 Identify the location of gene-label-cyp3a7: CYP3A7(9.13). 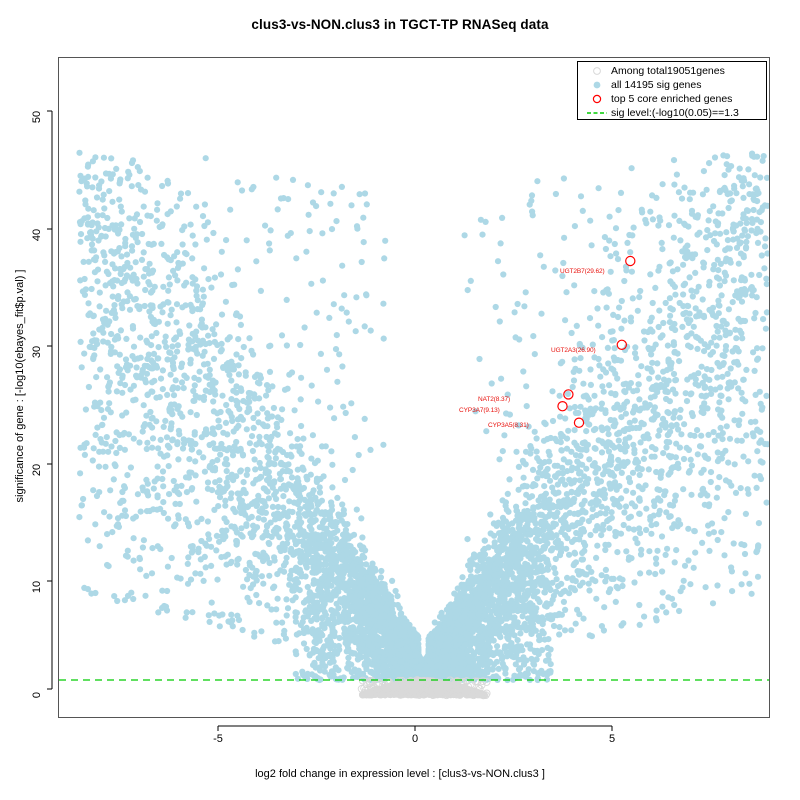
(479, 410).